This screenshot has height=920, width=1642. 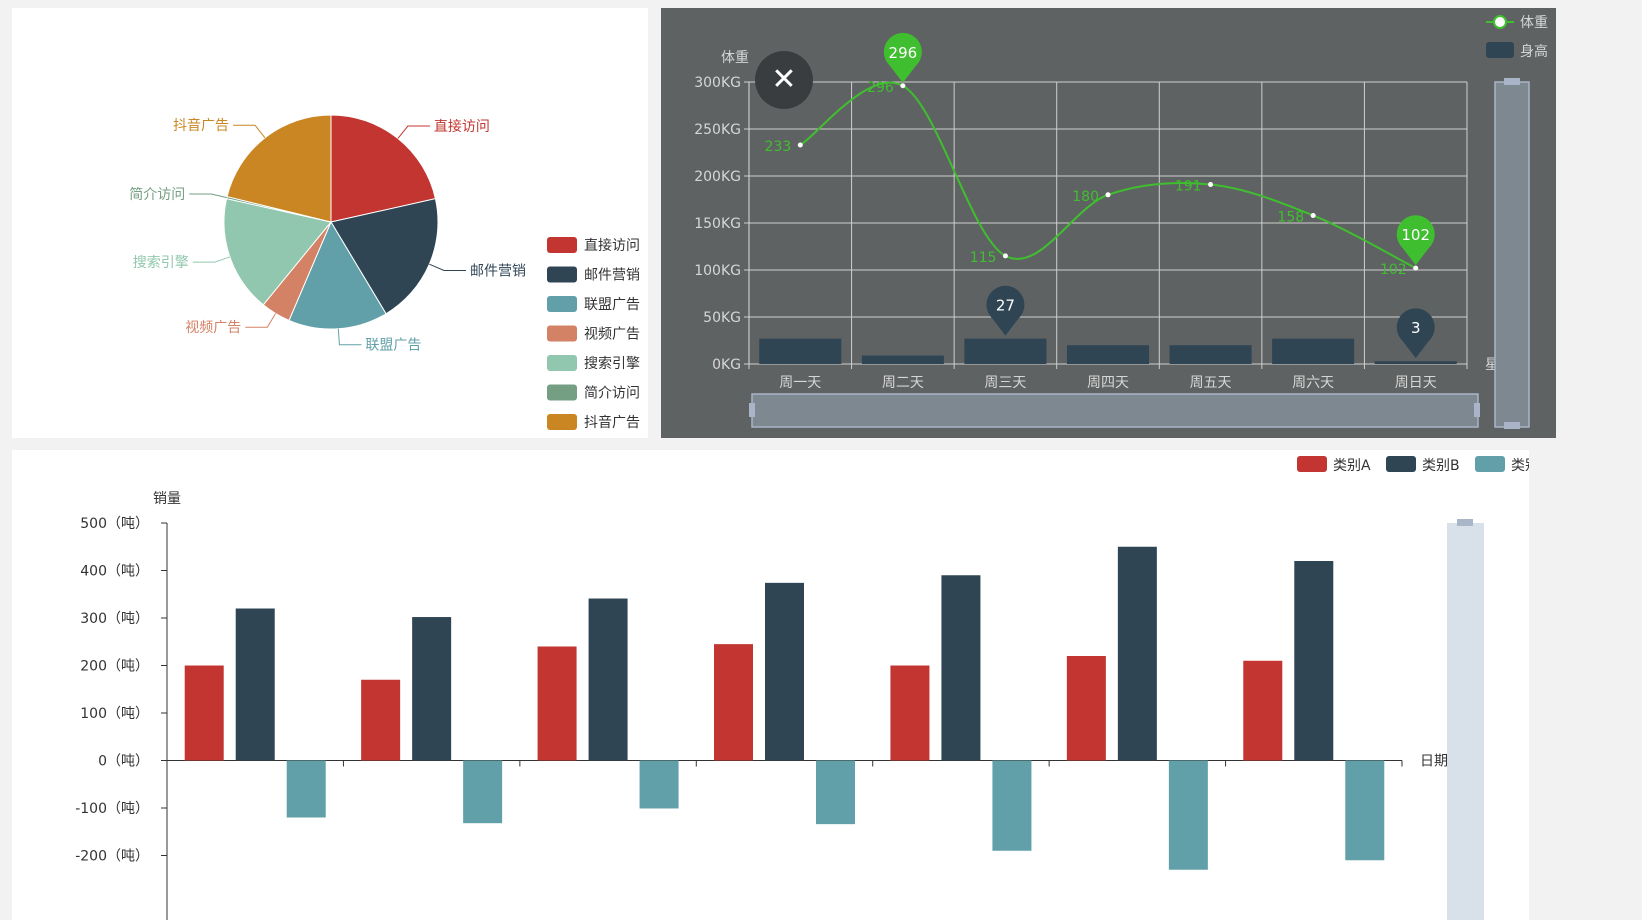 I want to click on legend-label: 类别A, so click(x=1352, y=466).